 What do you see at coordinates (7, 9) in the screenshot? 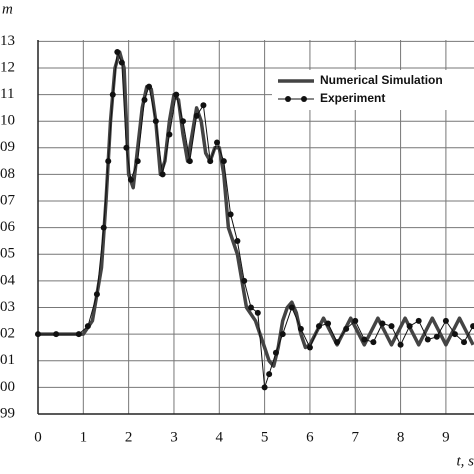
I see `y-axis-label: m` at bounding box center [7, 9].